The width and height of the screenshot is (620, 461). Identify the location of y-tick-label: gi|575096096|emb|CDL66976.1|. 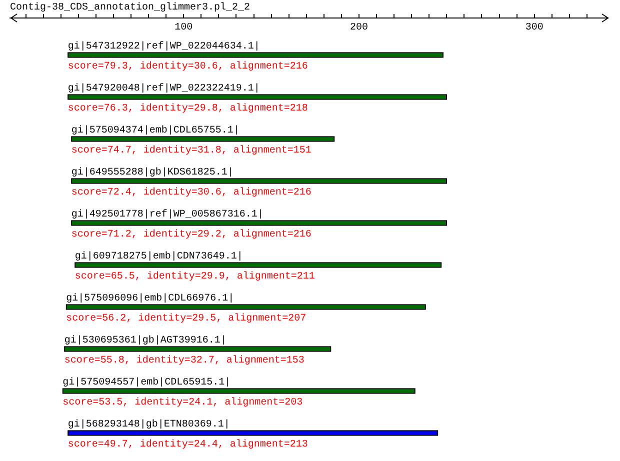
(150, 298).